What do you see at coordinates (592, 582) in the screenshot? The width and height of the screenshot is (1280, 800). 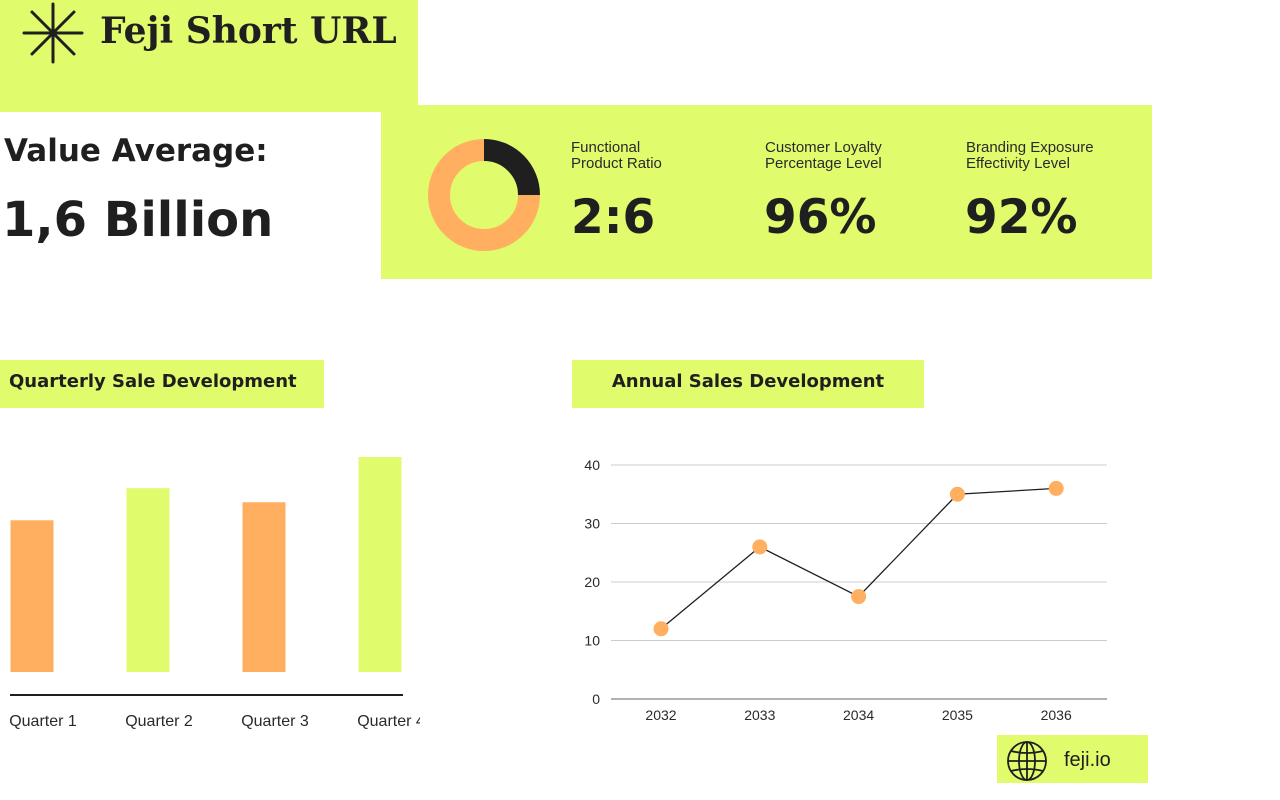 I see `y-tick-label: 20` at bounding box center [592, 582].